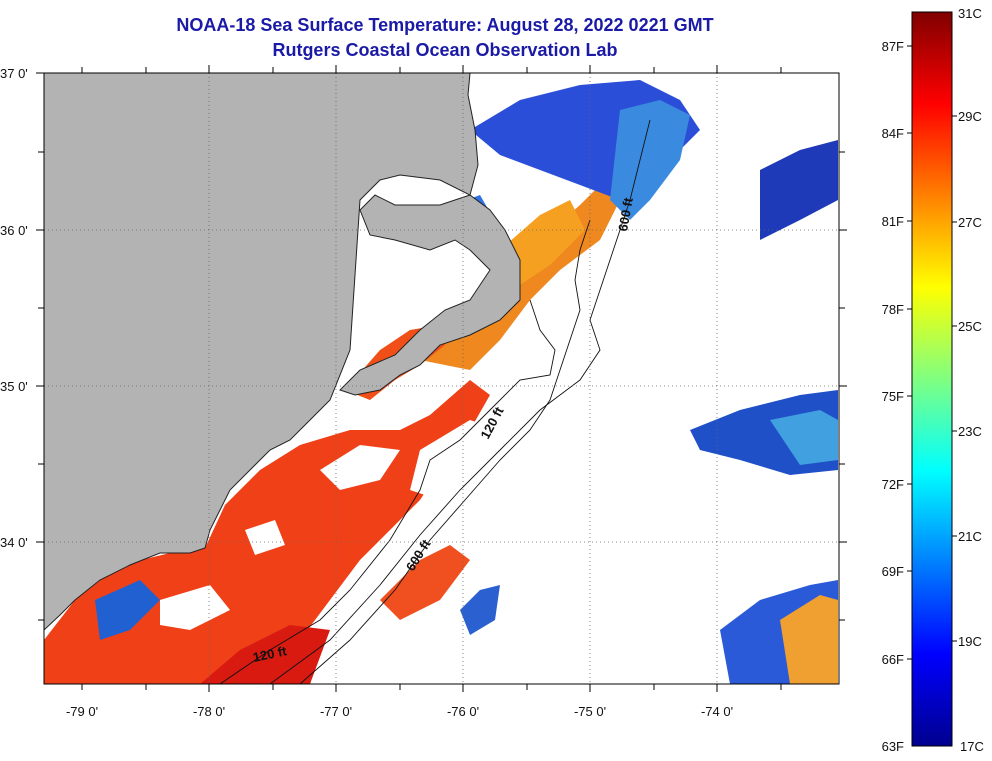 This screenshot has height=761, width=992. What do you see at coordinates (893, 309) in the screenshot?
I see `colorbar-fahrenheit-label: 78F` at bounding box center [893, 309].